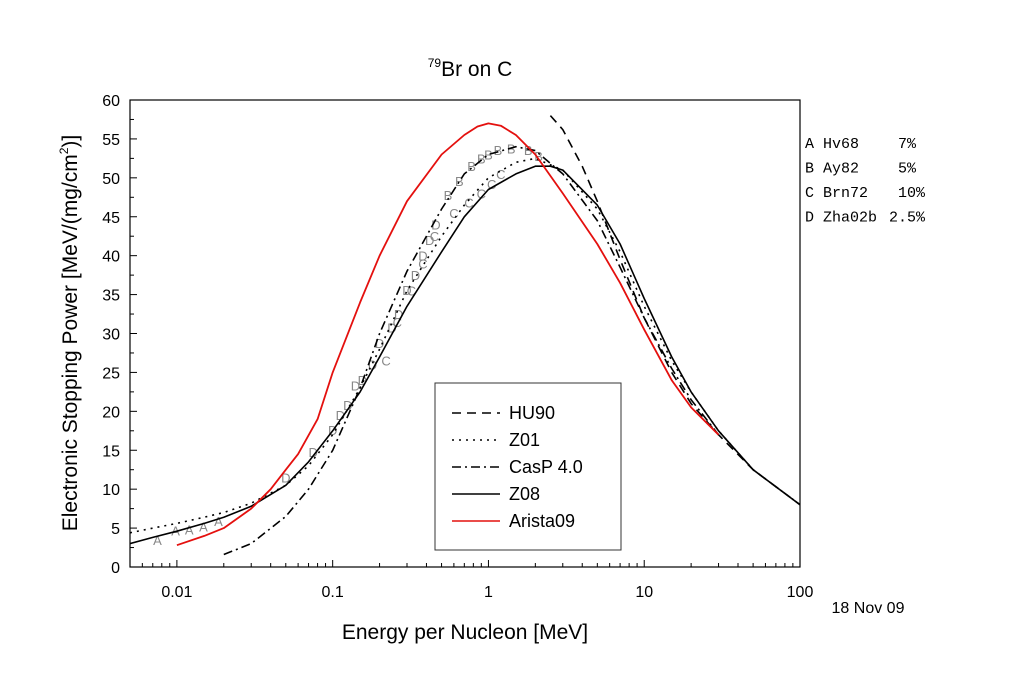 The width and height of the screenshot is (1024, 691). I want to click on reference-name: Brn72, so click(845, 193).